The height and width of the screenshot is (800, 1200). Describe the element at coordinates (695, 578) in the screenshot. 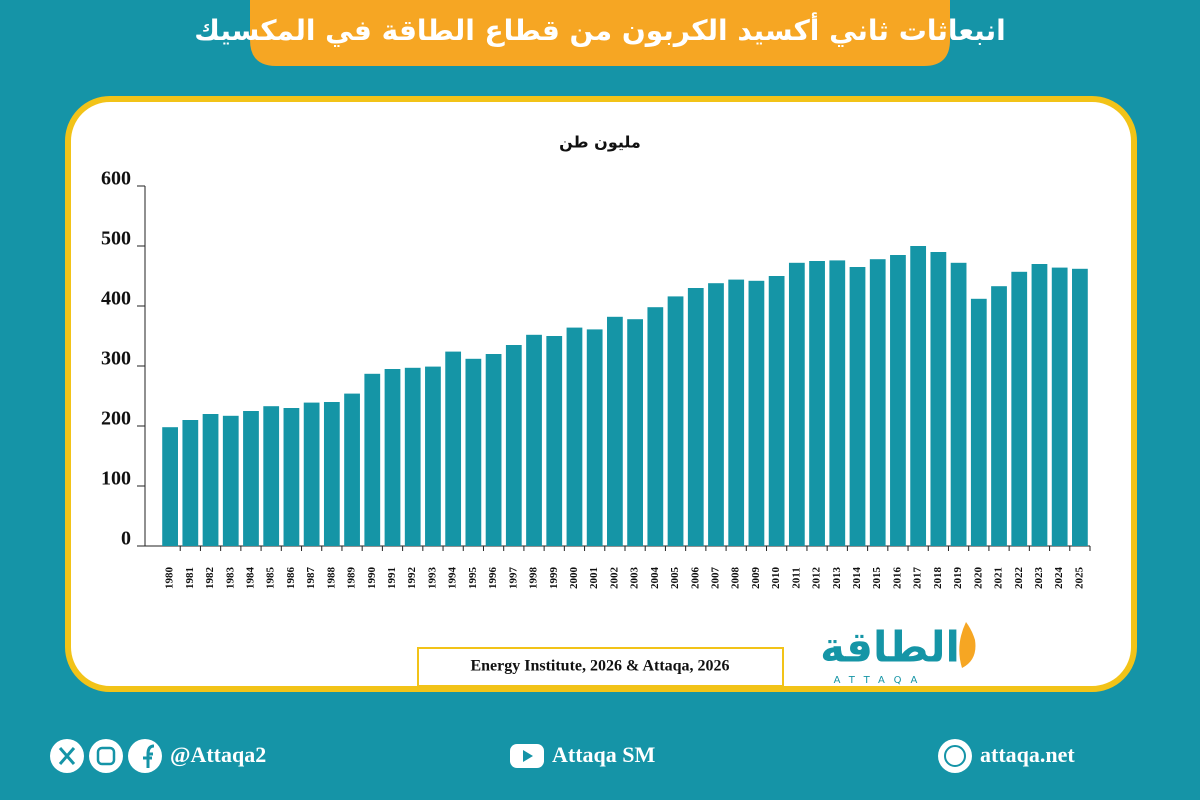

I see `x-tick-label: 2006` at that location.